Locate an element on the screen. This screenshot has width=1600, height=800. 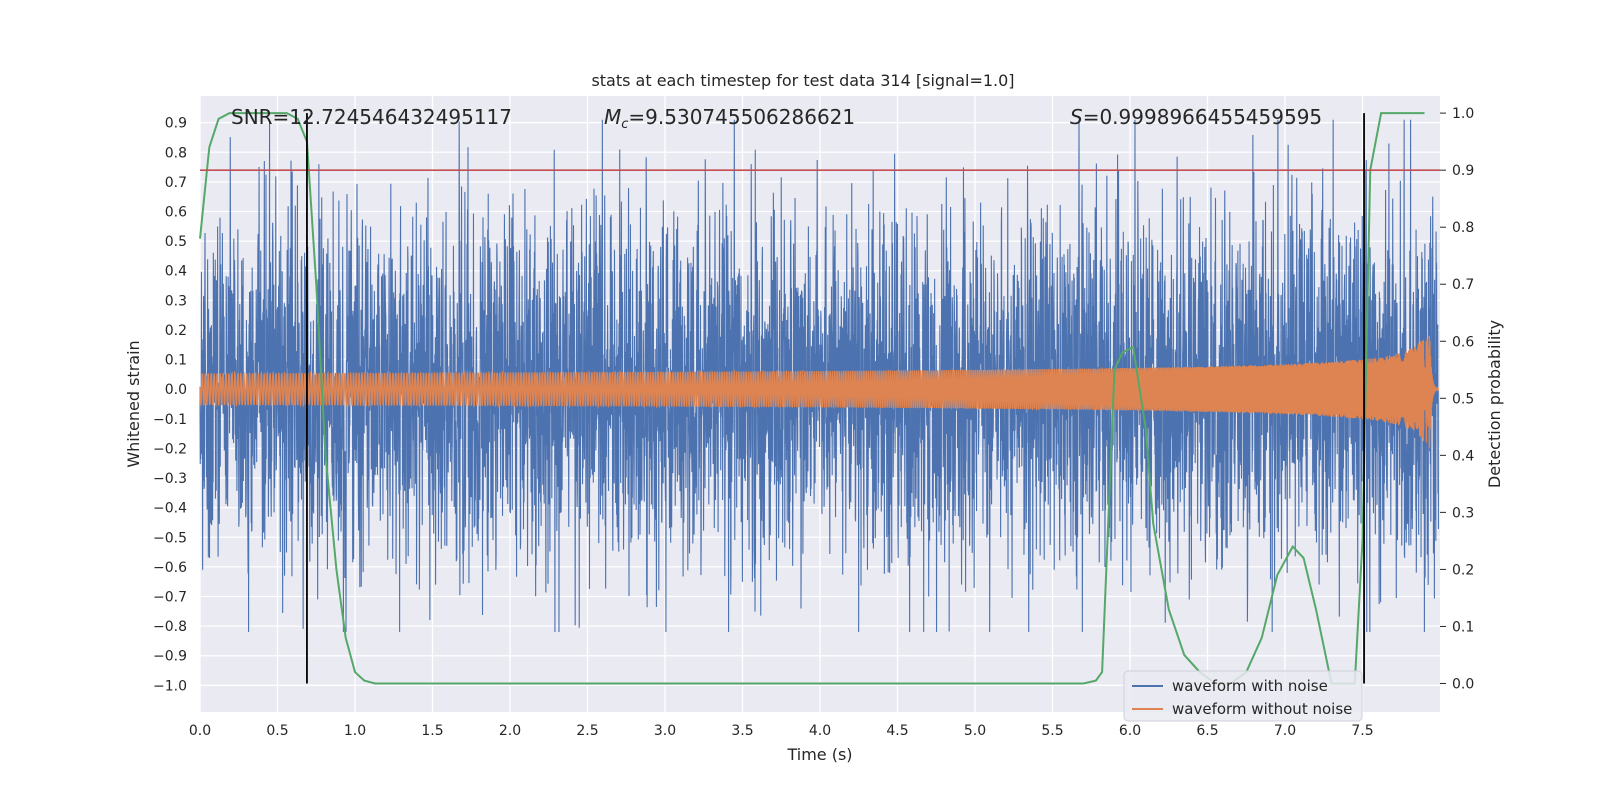
series-waveform-without-noise is located at coordinates (819, 391).